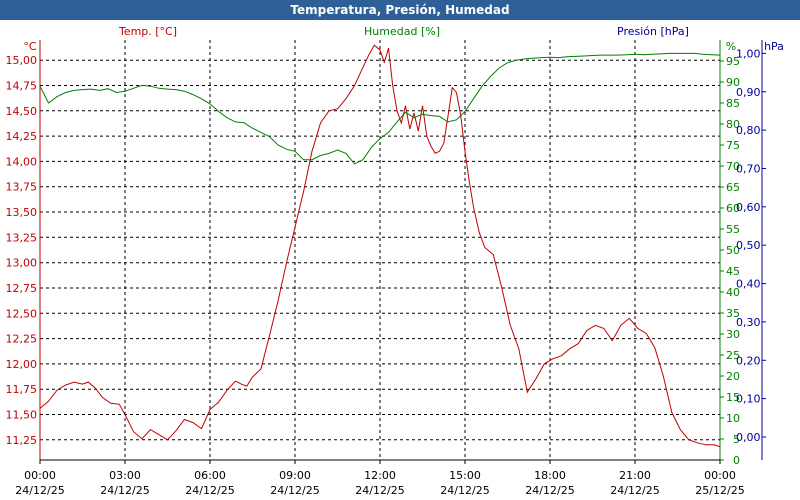 The width and height of the screenshot is (800, 500). Describe the element at coordinates (653, 31) in the screenshot. I see `pressure-legend-label: Presión [hPa]` at that location.